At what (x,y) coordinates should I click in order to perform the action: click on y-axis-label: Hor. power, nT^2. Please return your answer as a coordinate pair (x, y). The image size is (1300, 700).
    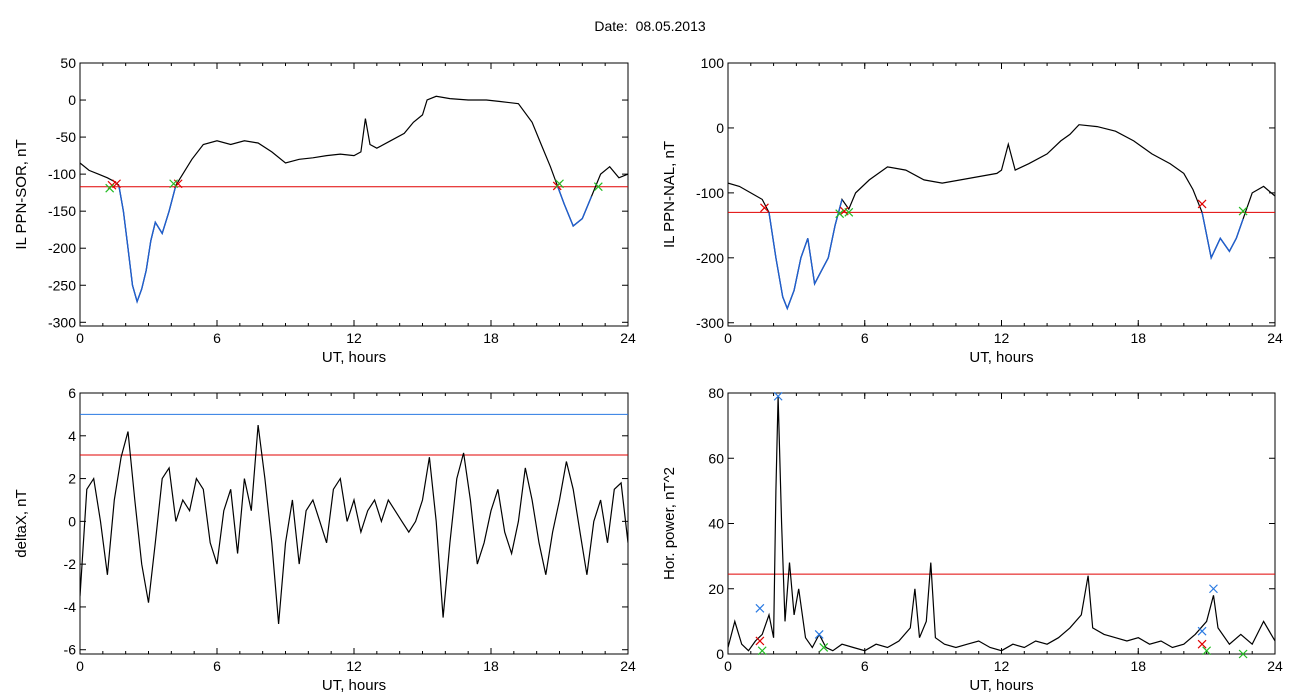
    Looking at the image, I should click on (669, 523).